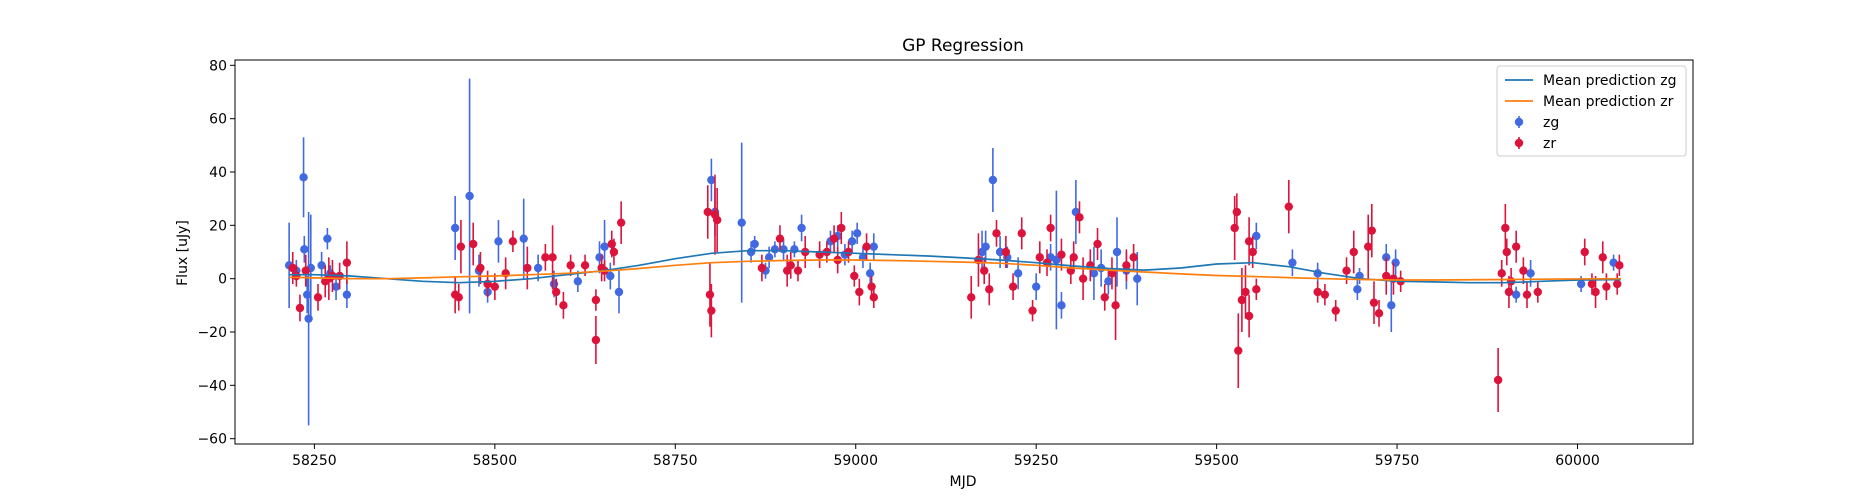 This screenshot has width=1875, height=504. Describe the element at coordinates (212, 386) in the screenshot. I see `y-tick-label: −40` at that location.